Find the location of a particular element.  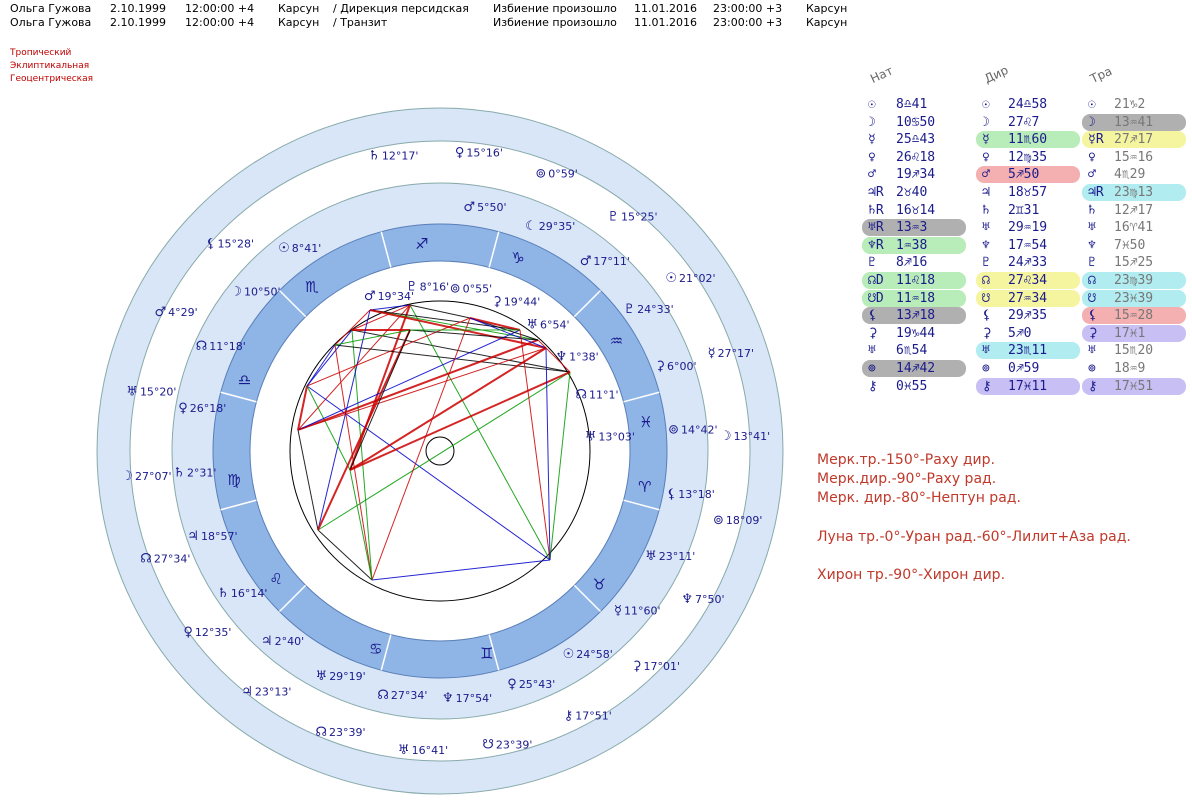

planet-position: 7♓50 is located at coordinates (1130, 245).